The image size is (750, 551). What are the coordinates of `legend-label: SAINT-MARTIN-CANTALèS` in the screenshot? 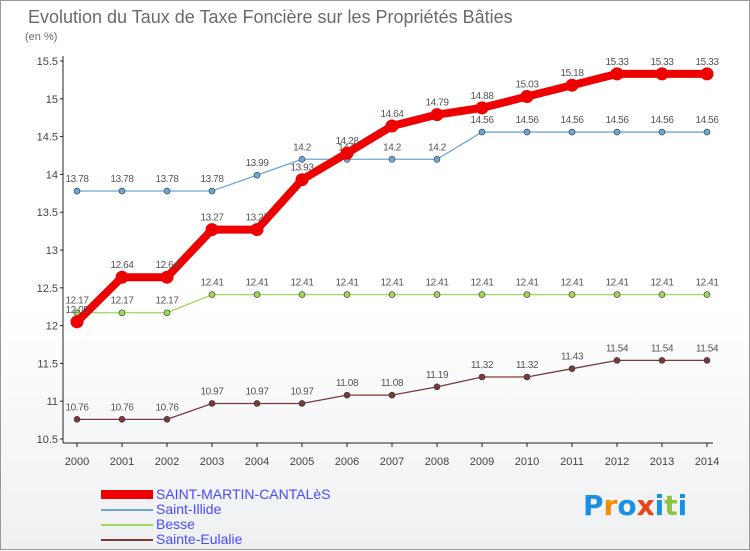 It's located at (243, 494).